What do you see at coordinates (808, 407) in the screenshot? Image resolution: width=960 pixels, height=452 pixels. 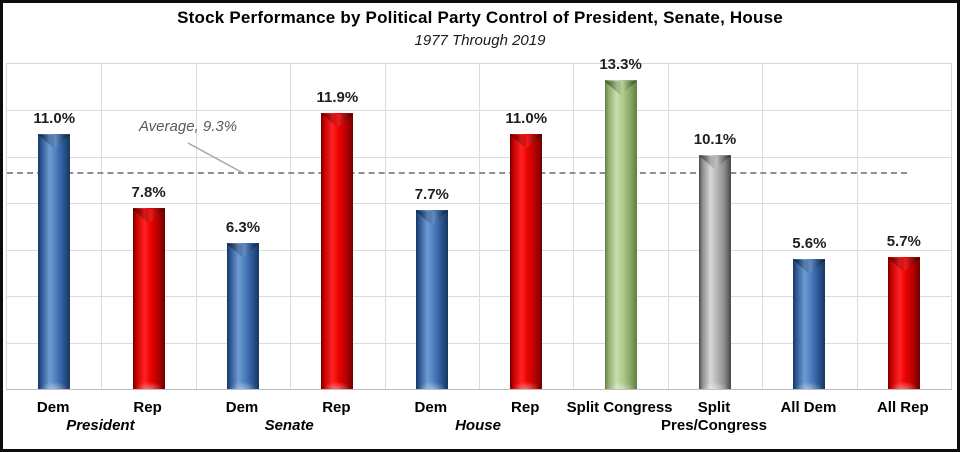 I see `x-tick-label: All Dem` at bounding box center [808, 407].